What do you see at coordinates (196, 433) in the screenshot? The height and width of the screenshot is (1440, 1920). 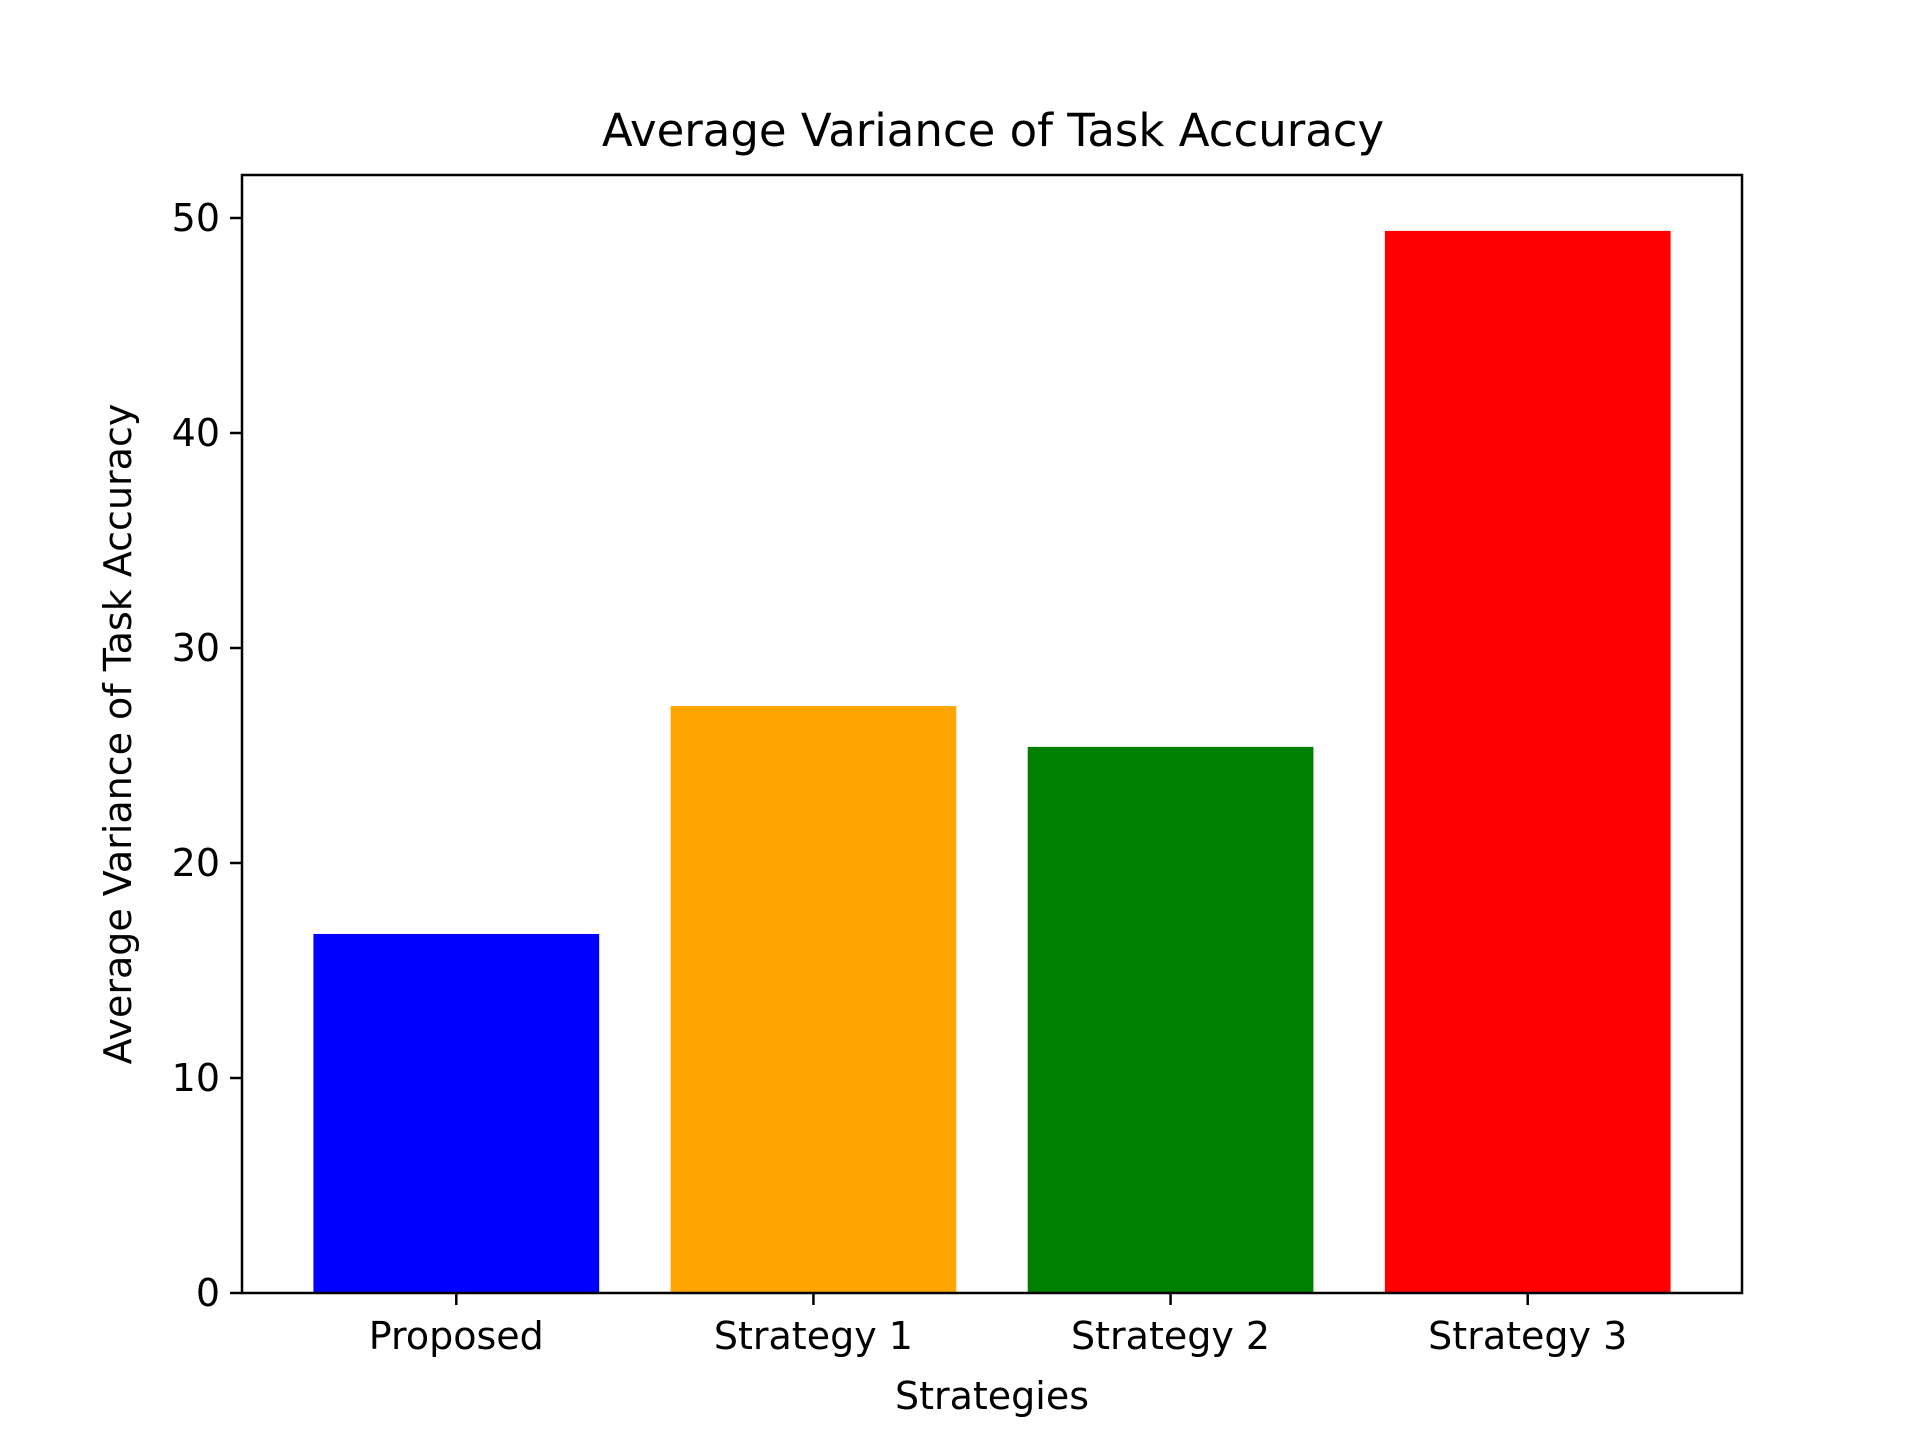 I see `y-tick-label: 40` at bounding box center [196, 433].